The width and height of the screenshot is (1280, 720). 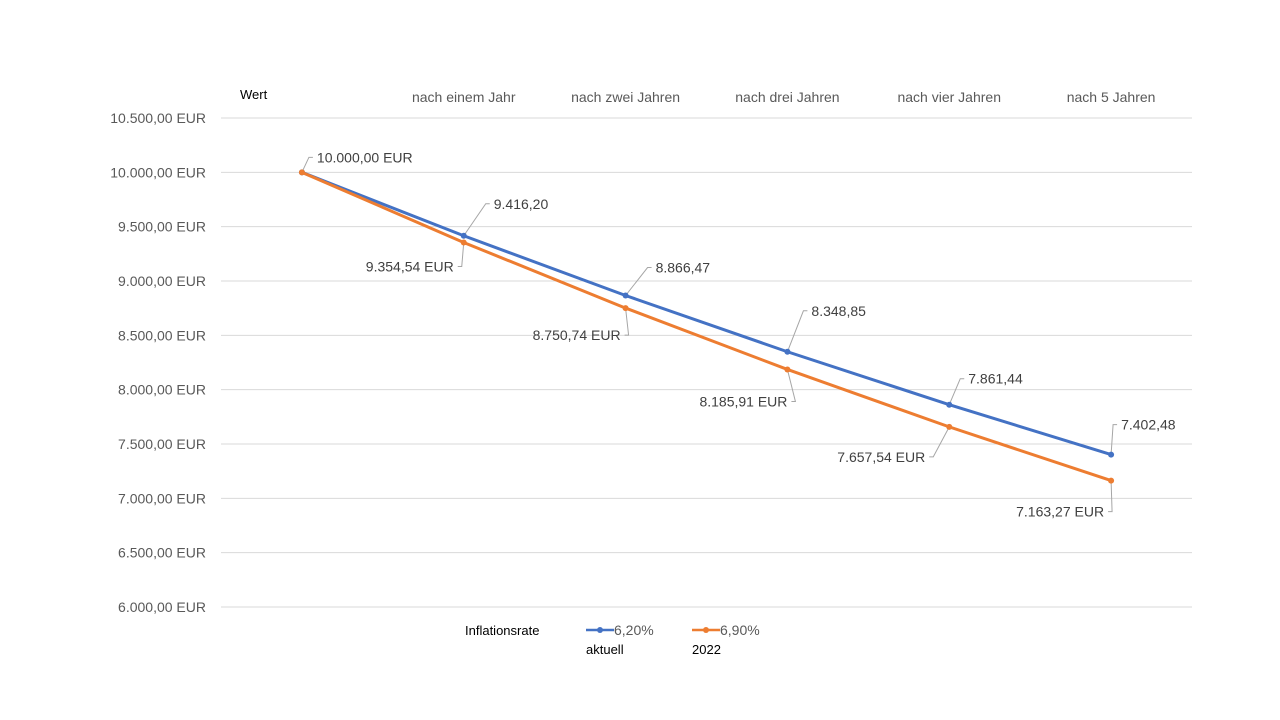 I want to click on legend-entry-series-1: 6,20% aktuell, so click(x=620, y=639).